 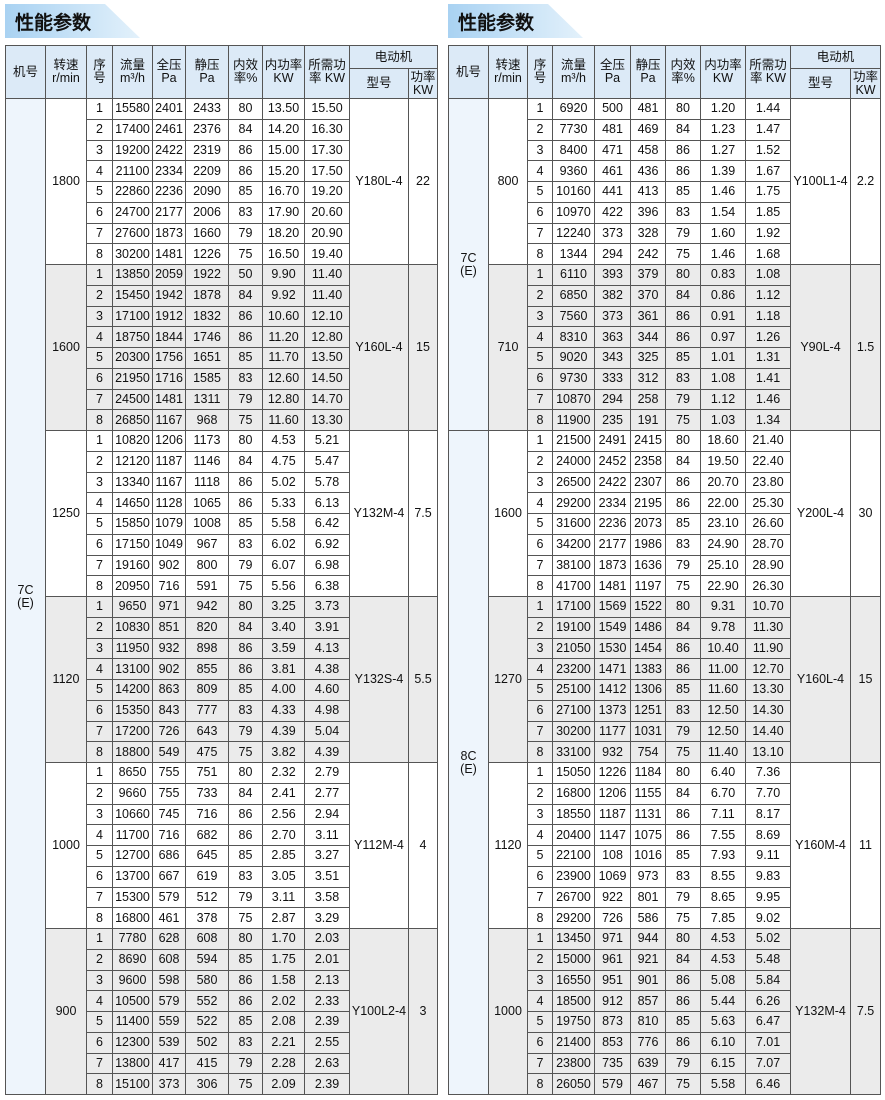 I want to click on speed-cell: 1600, so click(x=66, y=347).